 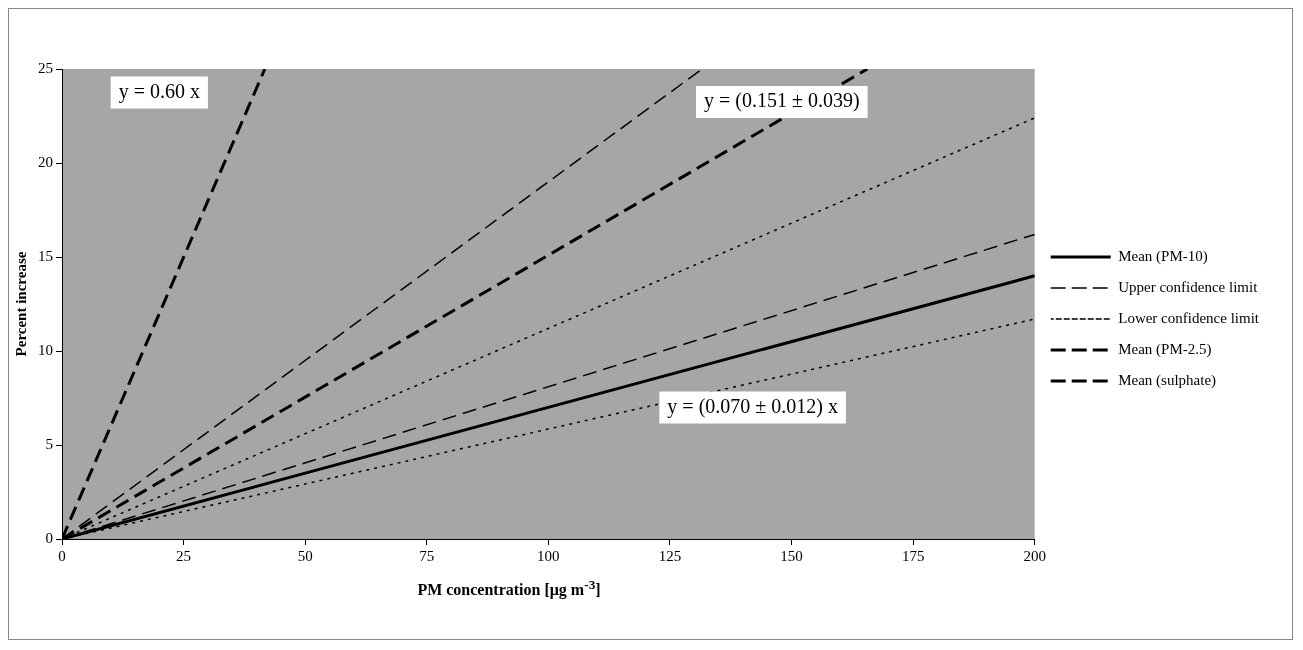 I want to click on legend-label: Lower confidence limit, so click(x=1189, y=317).